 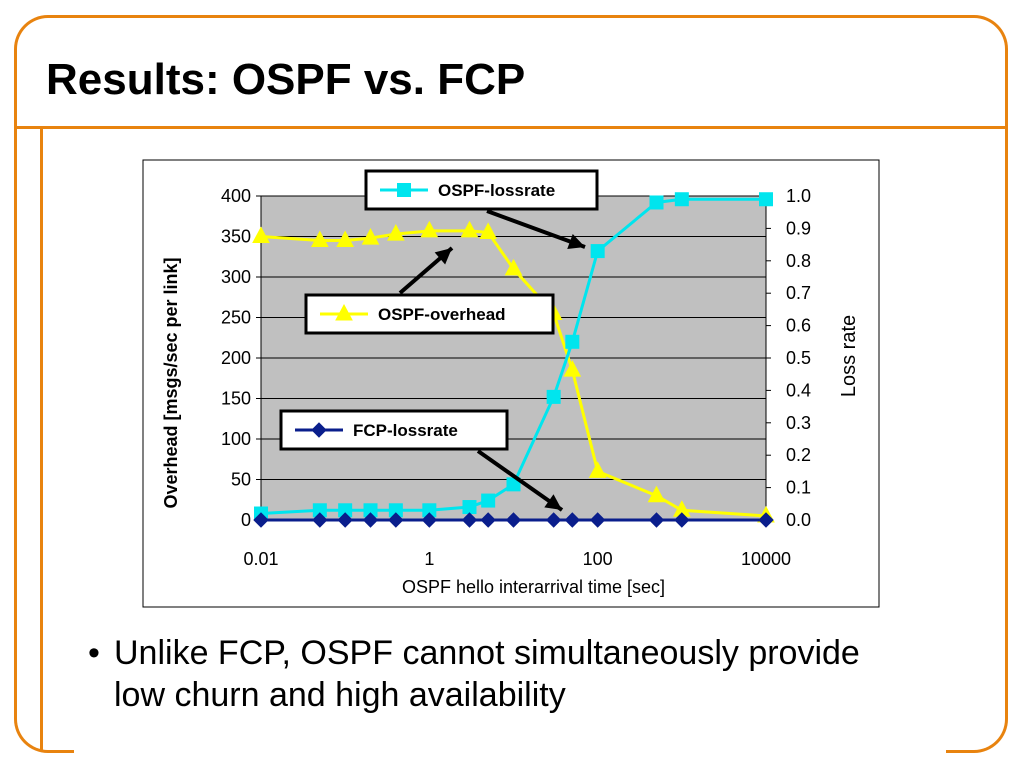 I want to click on left-tick-label: 250, so click(x=236, y=318).